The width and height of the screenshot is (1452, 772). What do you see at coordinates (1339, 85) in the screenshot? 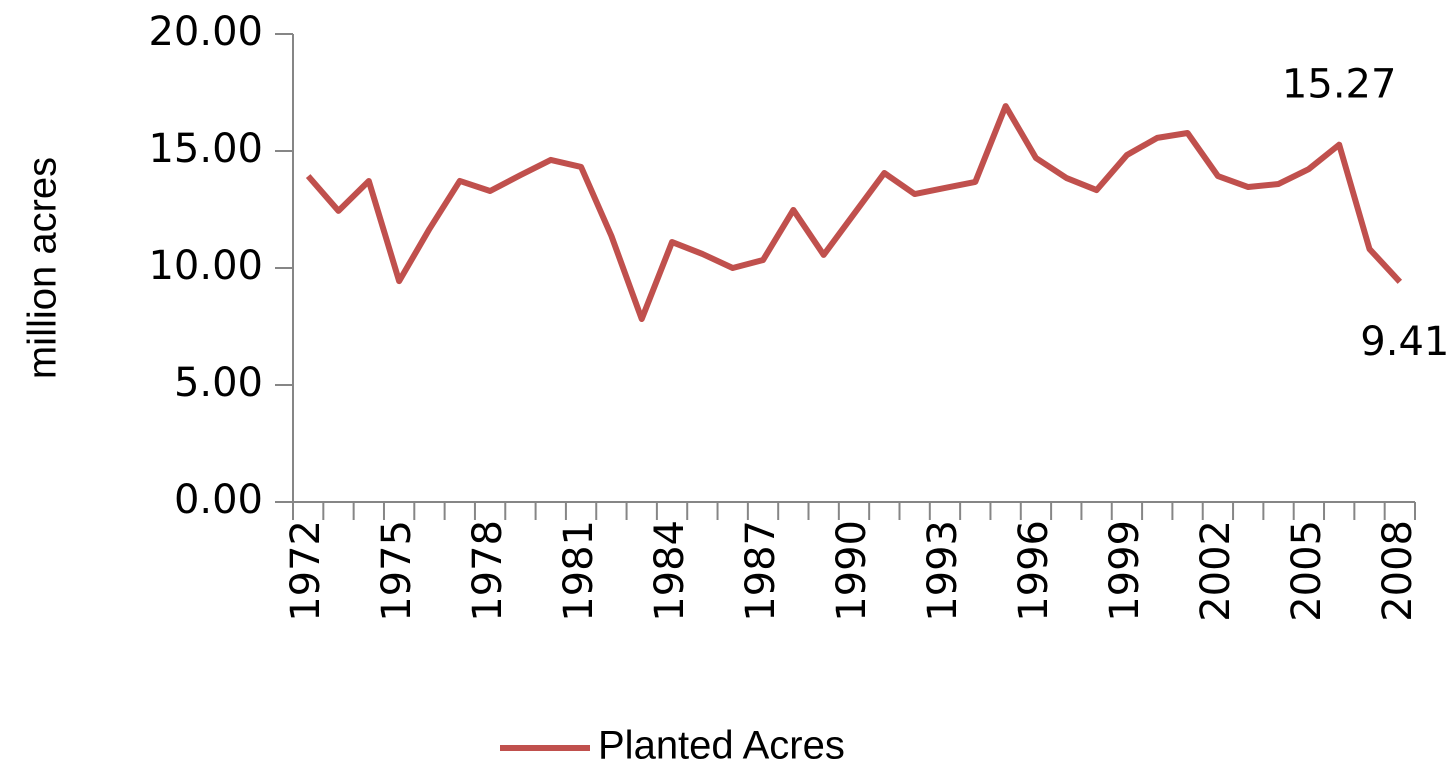
I see `data-label: 15.27` at bounding box center [1339, 85].